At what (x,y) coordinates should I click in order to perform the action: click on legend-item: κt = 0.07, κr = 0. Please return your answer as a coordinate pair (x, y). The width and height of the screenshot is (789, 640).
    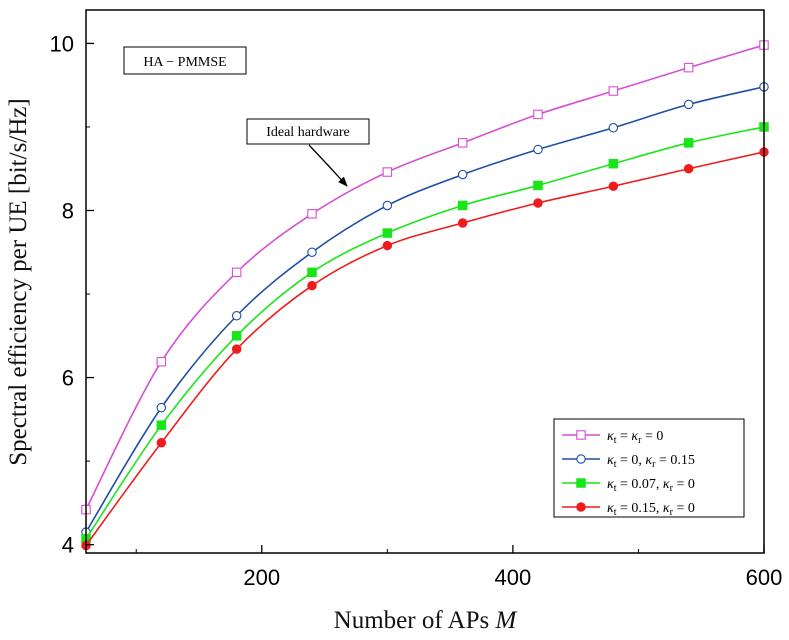
    Looking at the image, I should click on (628, 485).